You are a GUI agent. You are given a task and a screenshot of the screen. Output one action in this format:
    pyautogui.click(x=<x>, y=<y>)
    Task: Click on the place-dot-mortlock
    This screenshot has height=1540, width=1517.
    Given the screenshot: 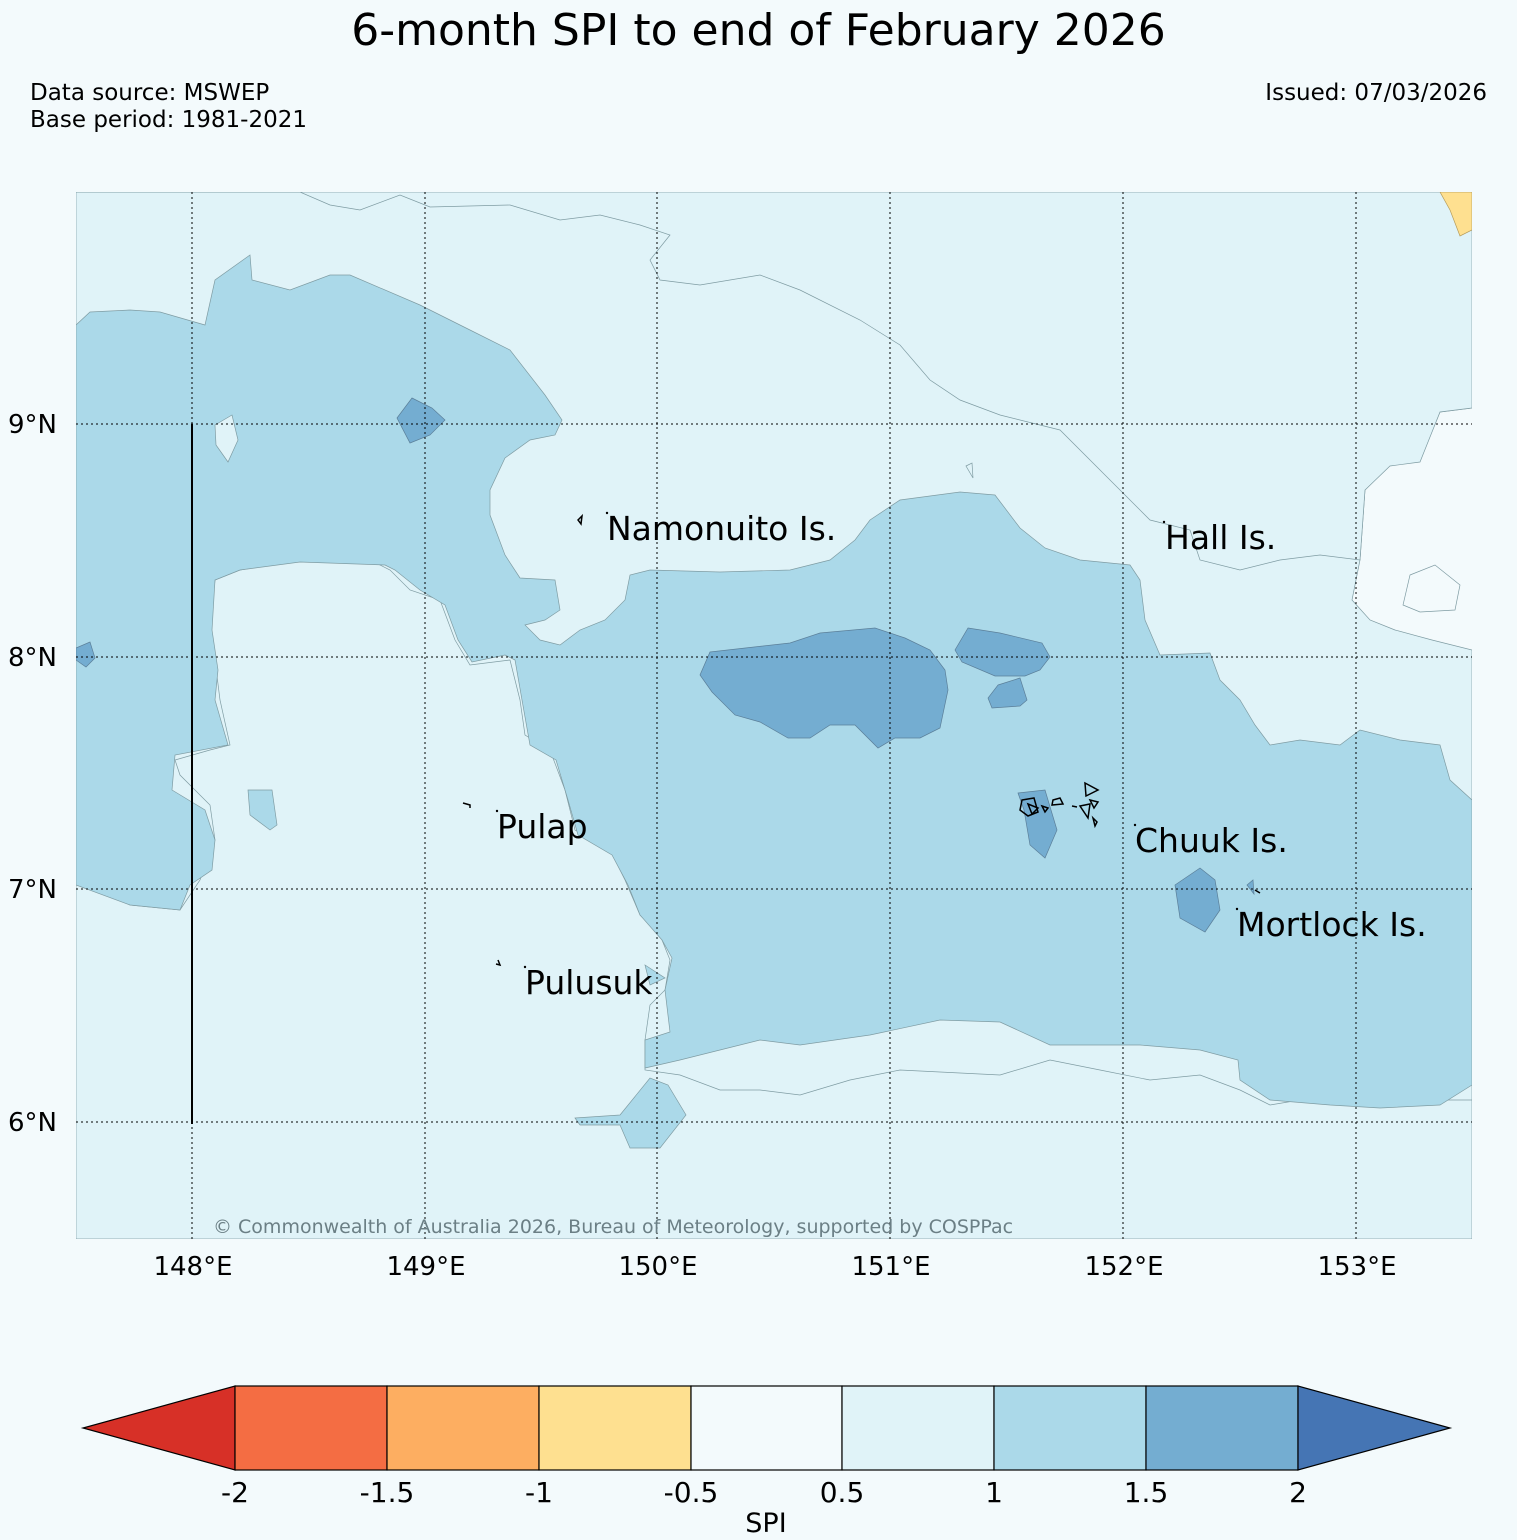 What is the action you would take?
    pyautogui.click(x=1237, y=909)
    